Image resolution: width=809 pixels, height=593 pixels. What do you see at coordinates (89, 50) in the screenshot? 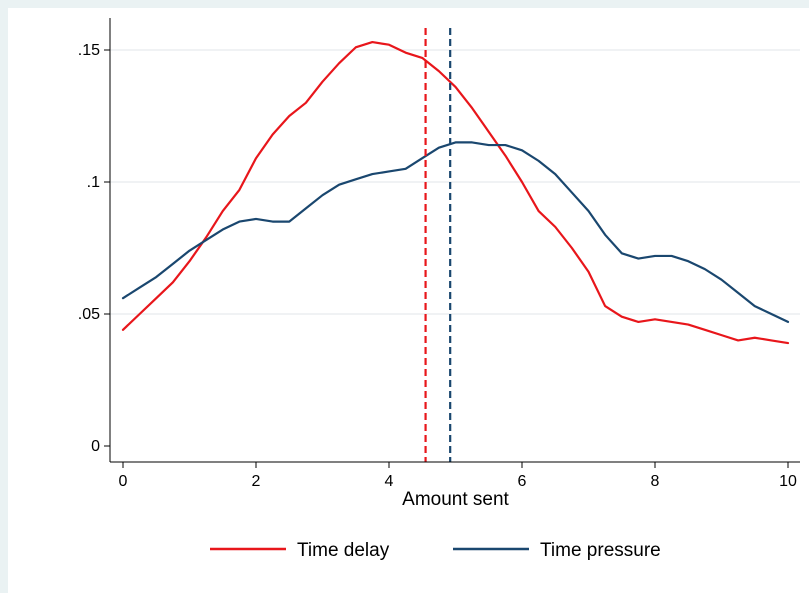
I see `y-tick-label: .15` at bounding box center [89, 50].